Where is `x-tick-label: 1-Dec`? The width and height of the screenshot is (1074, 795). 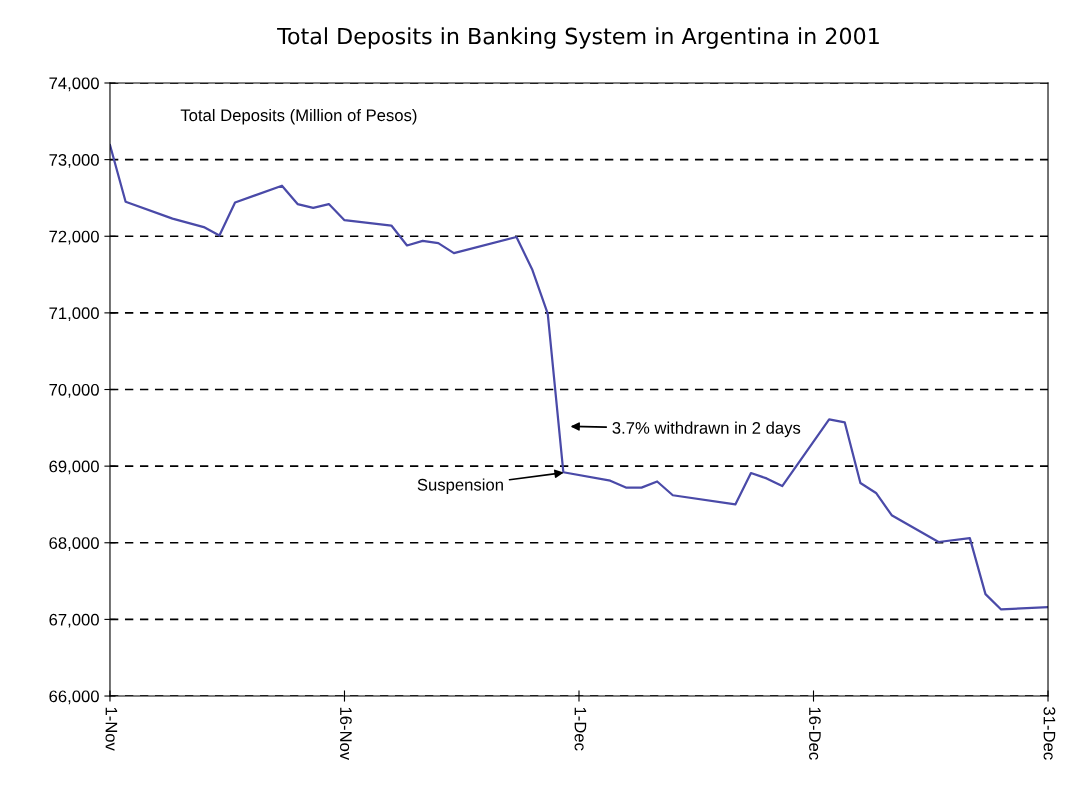 x-tick-label: 1-Dec is located at coordinates (580, 729).